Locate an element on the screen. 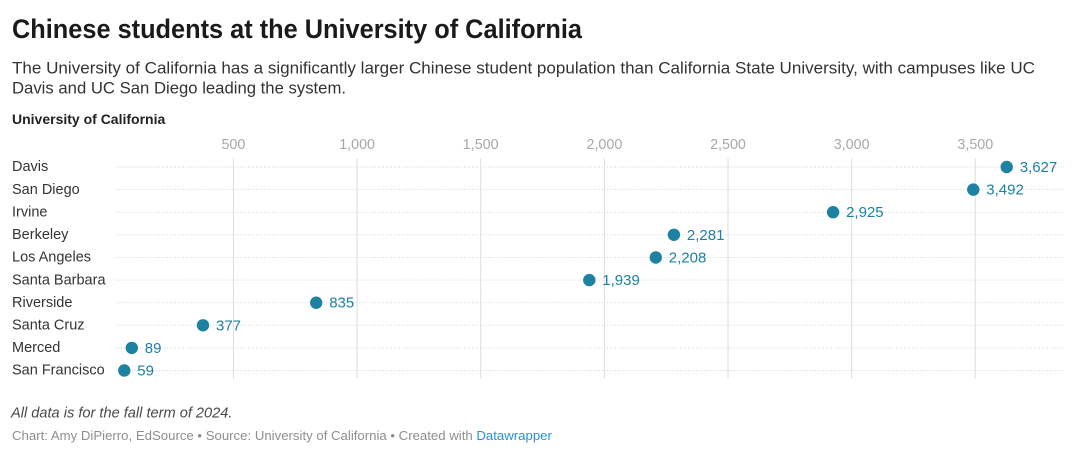  svg-text: 59 is located at coordinates (145, 371).